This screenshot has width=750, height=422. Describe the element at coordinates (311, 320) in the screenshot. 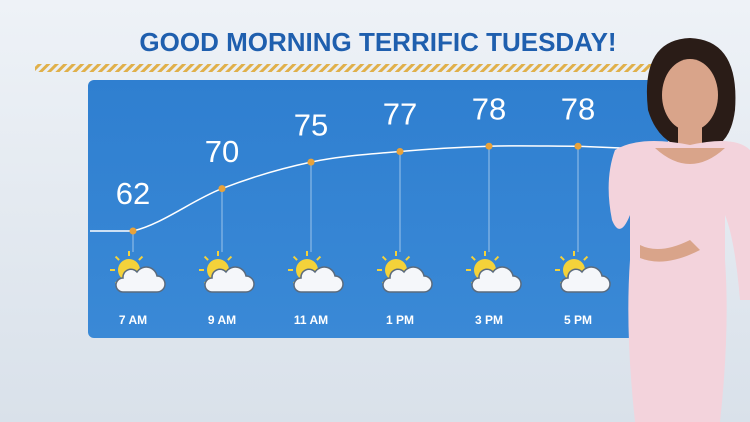

I see `time-label: 11 AM` at that location.